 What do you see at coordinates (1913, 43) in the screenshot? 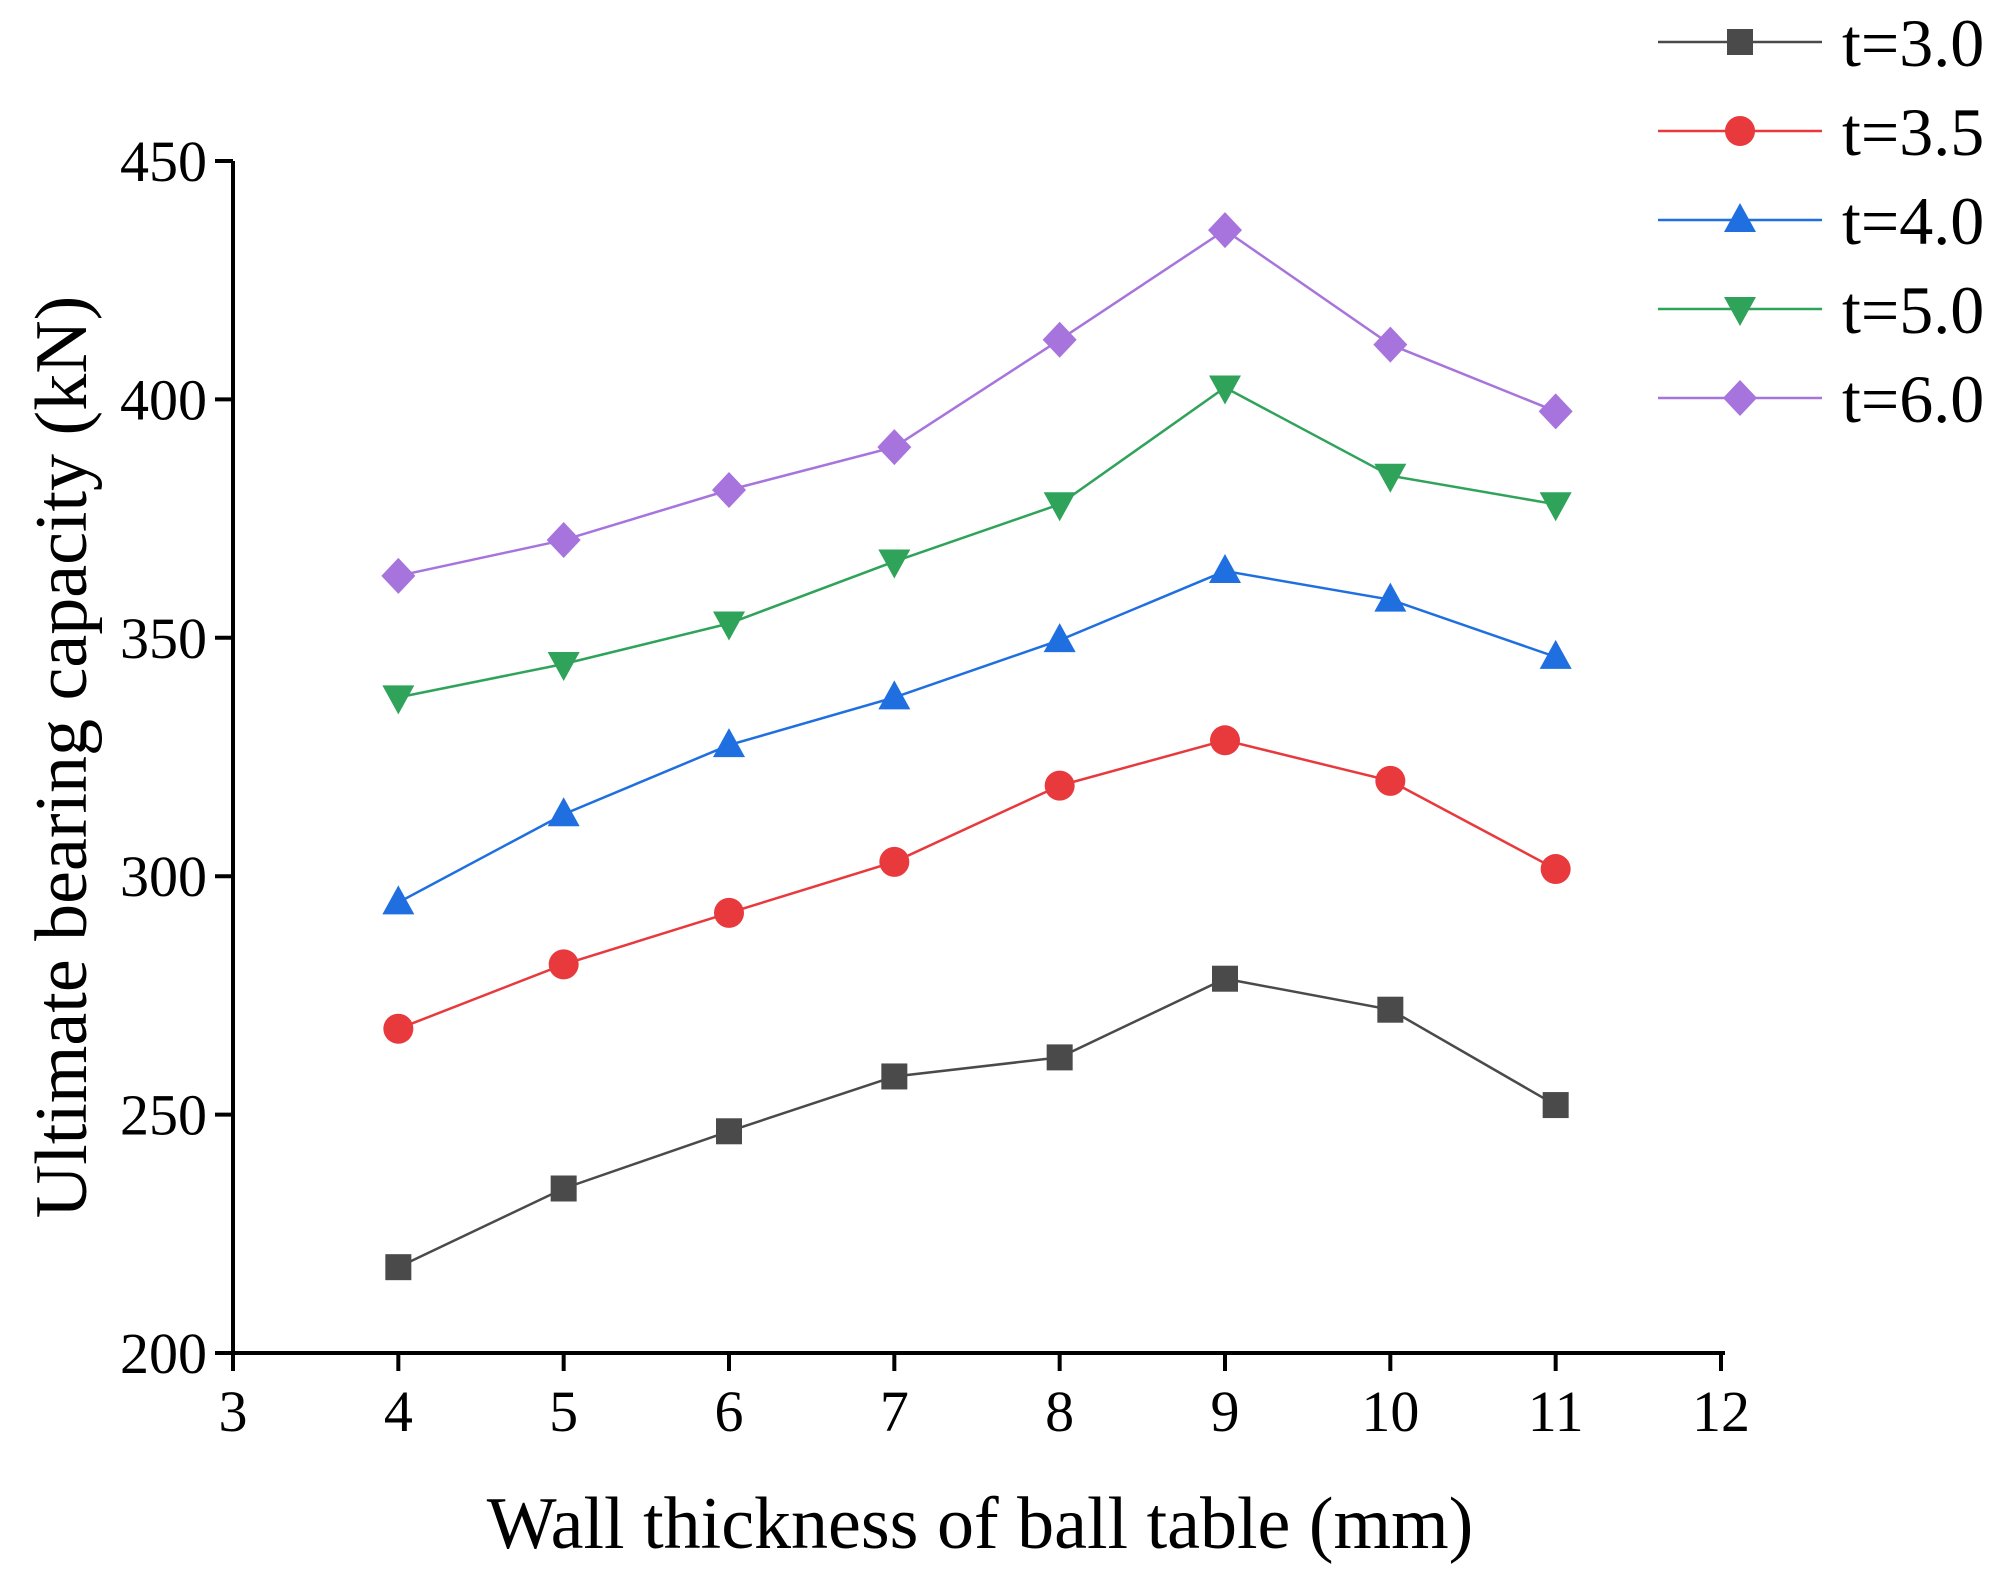
I see `legend-label: t=3.0` at bounding box center [1913, 43].